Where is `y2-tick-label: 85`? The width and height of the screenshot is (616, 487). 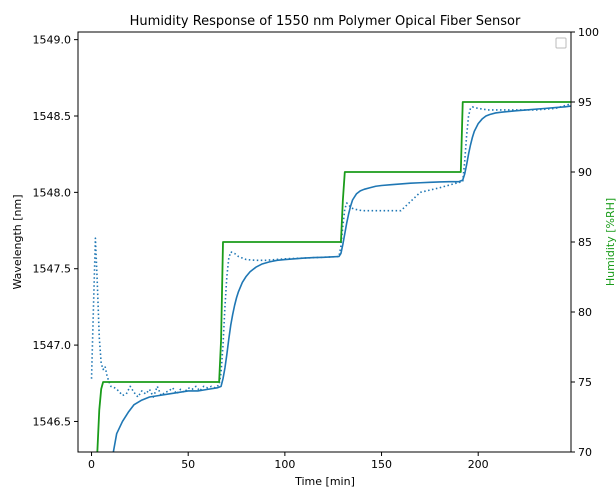 y2-tick-label: 85 is located at coordinates (585, 242).